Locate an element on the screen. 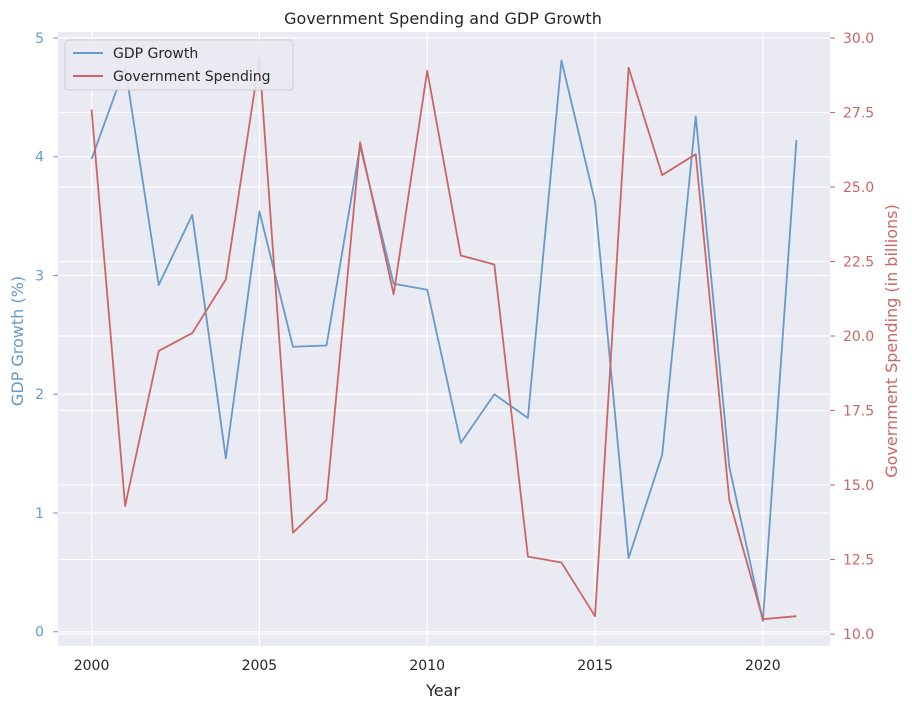  left-tick-label: 3 is located at coordinates (39, 276).